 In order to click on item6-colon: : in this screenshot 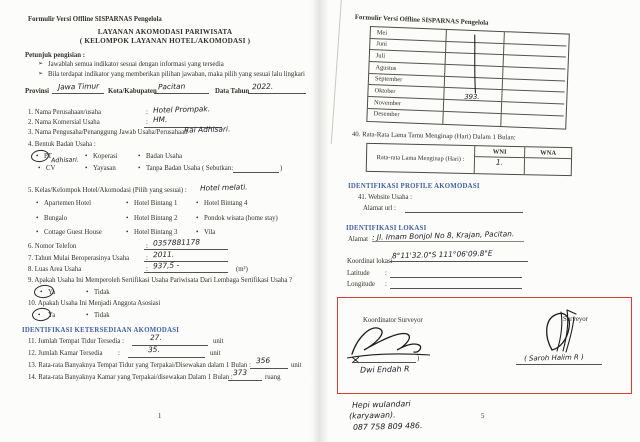, I will do `click(147, 246)`.